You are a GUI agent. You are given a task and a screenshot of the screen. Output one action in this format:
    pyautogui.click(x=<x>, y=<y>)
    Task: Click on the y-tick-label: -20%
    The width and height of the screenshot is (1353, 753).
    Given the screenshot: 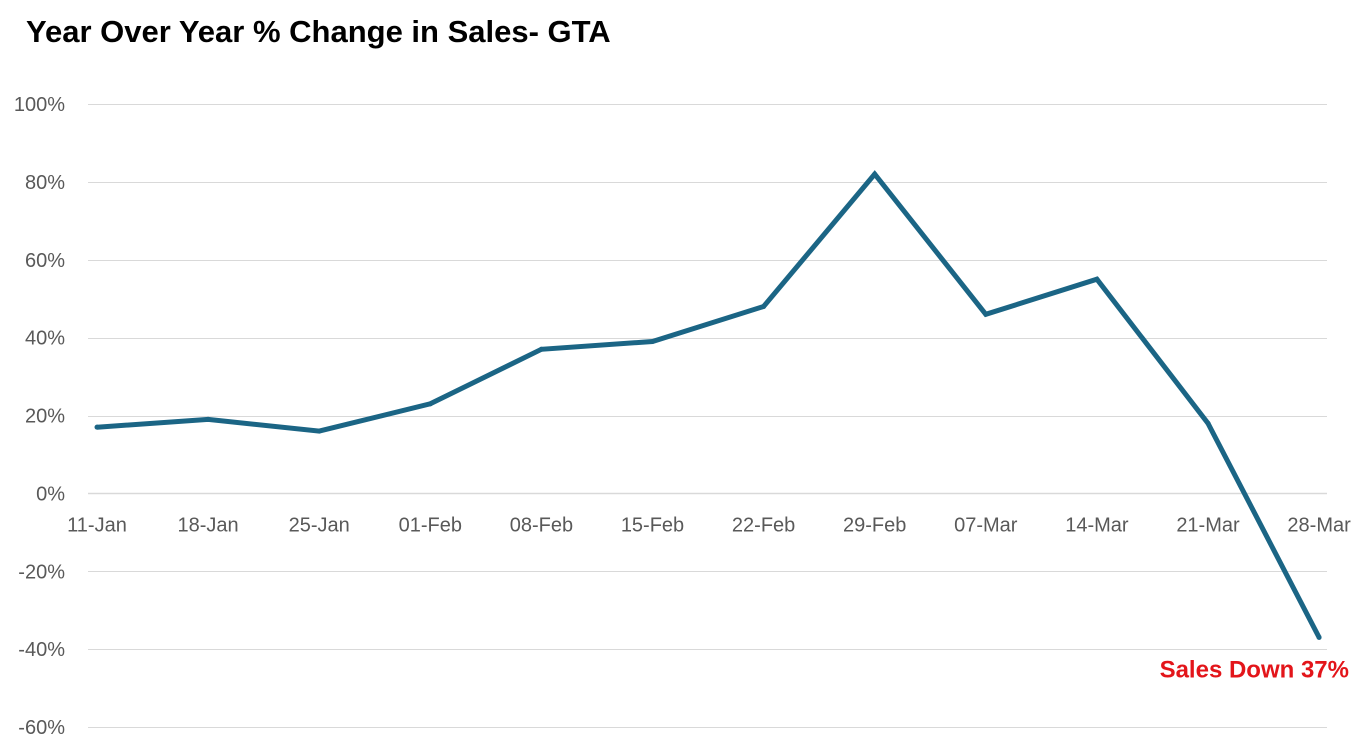 What is the action you would take?
    pyautogui.click(x=41, y=572)
    